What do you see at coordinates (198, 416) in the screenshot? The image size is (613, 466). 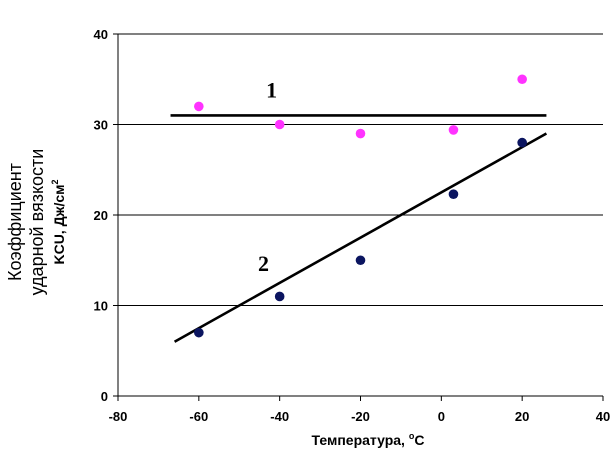 I see `x-tick-label: -60` at bounding box center [198, 416].